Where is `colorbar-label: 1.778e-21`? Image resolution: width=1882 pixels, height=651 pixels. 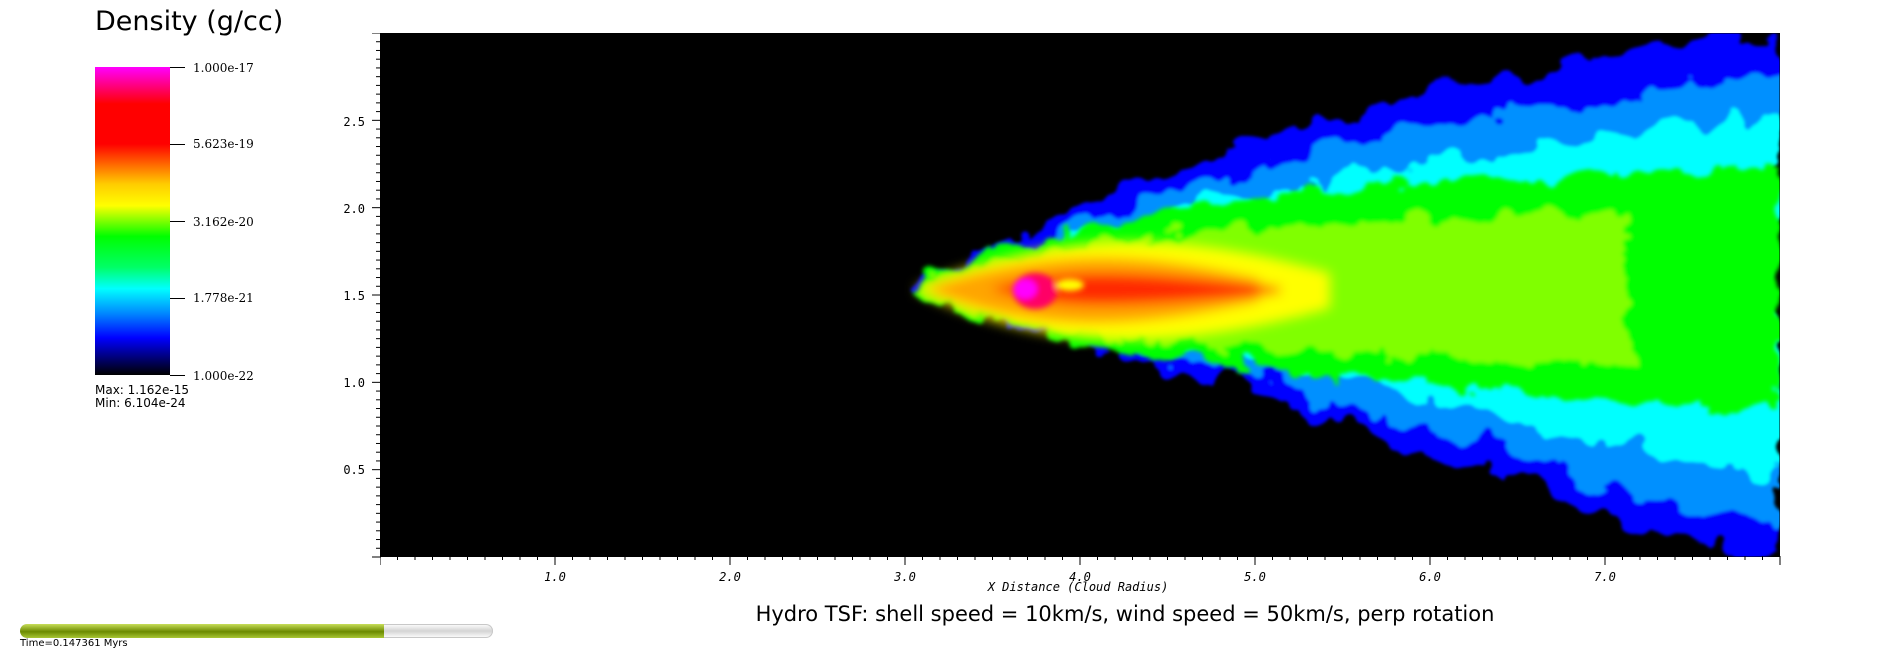
colorbar-label: 1.778e-21 is located at coordinates (223, 298).